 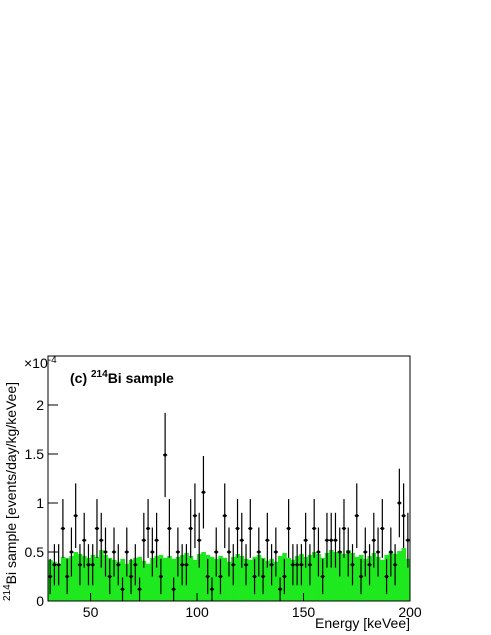 I want to click on y-multiplier: ×10⁻⁴, so click(x=40, y=363).